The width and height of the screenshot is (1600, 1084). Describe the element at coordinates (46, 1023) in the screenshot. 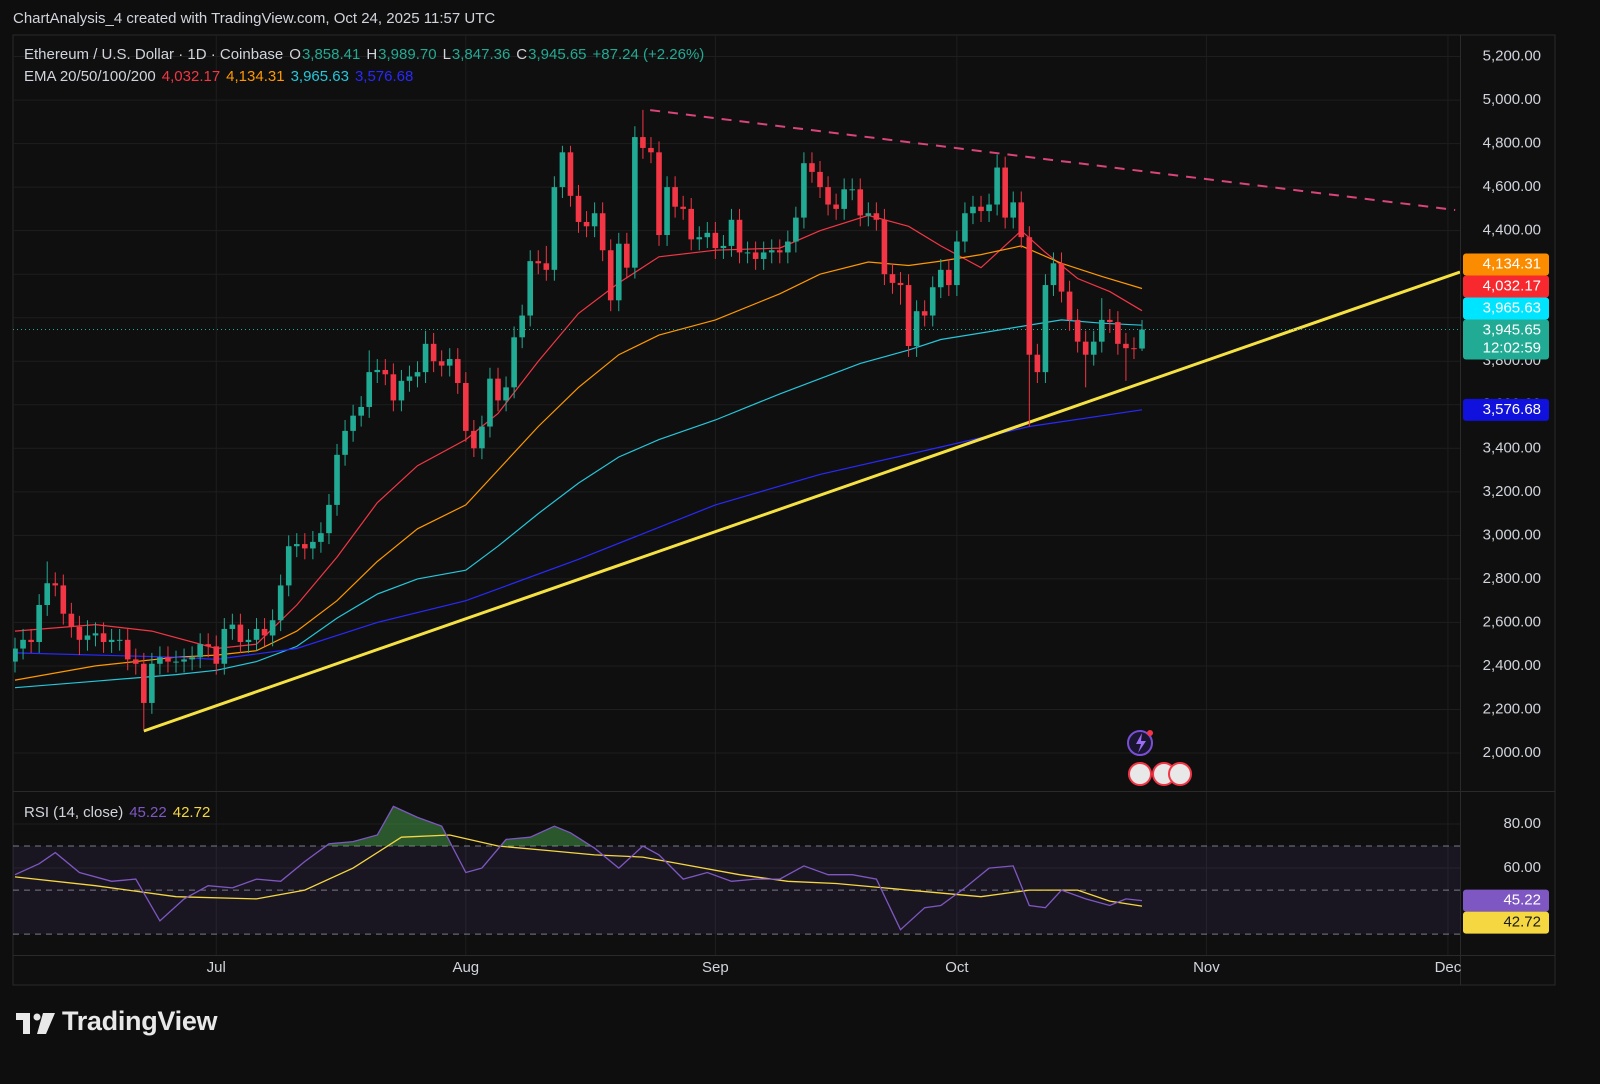

I see `logo-part` at that location.